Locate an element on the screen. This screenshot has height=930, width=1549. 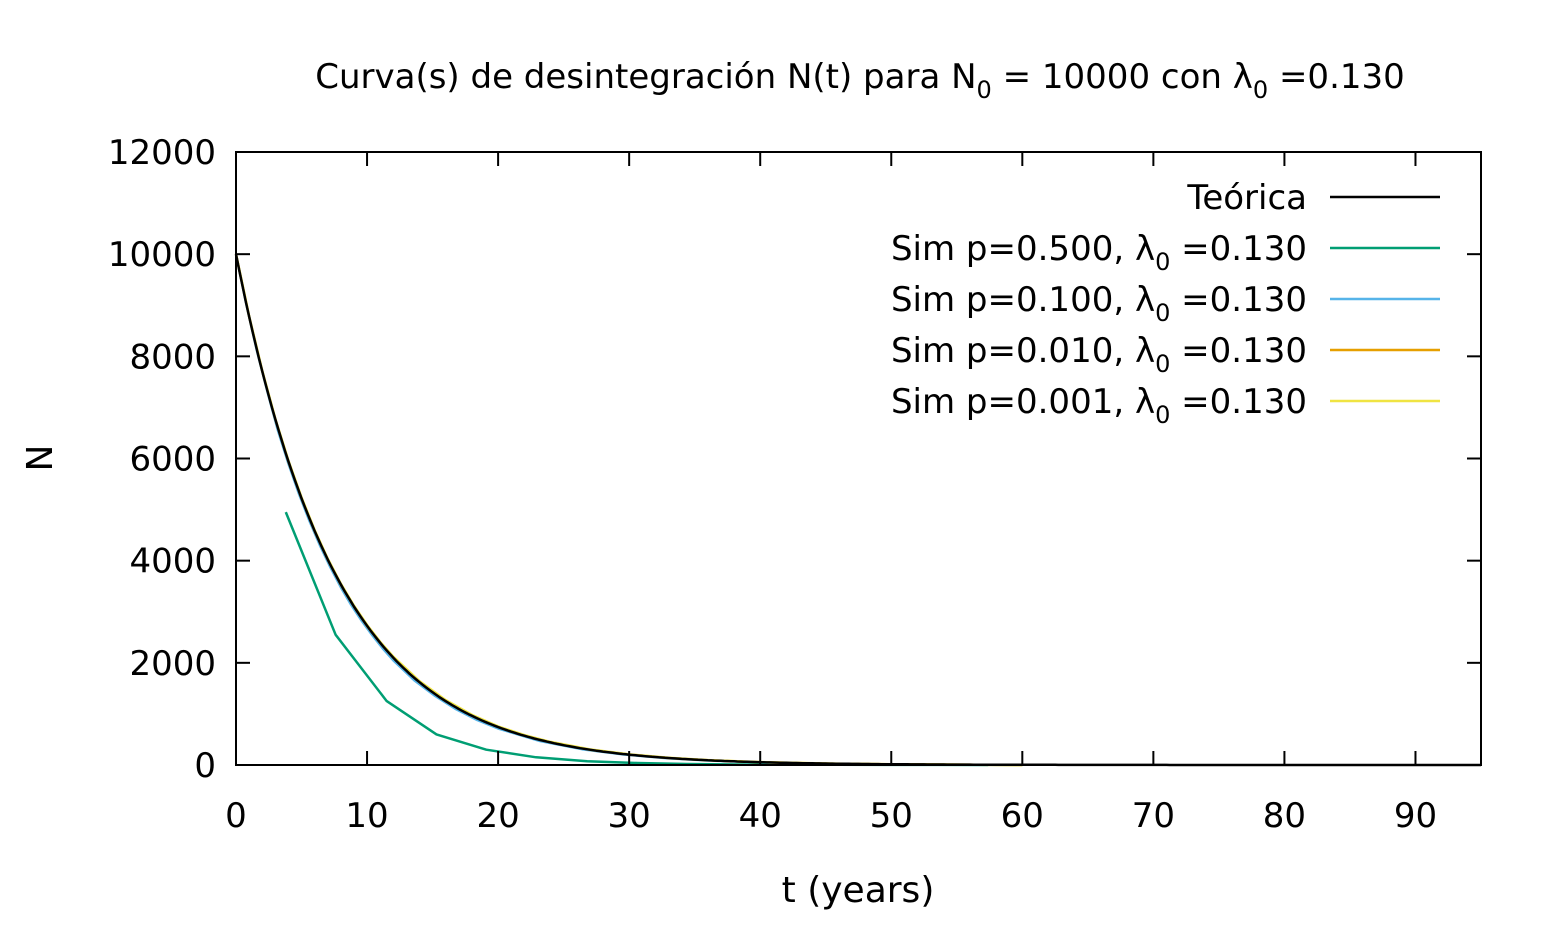
legend-label: Teórica is located at coordinates (1246, 198).